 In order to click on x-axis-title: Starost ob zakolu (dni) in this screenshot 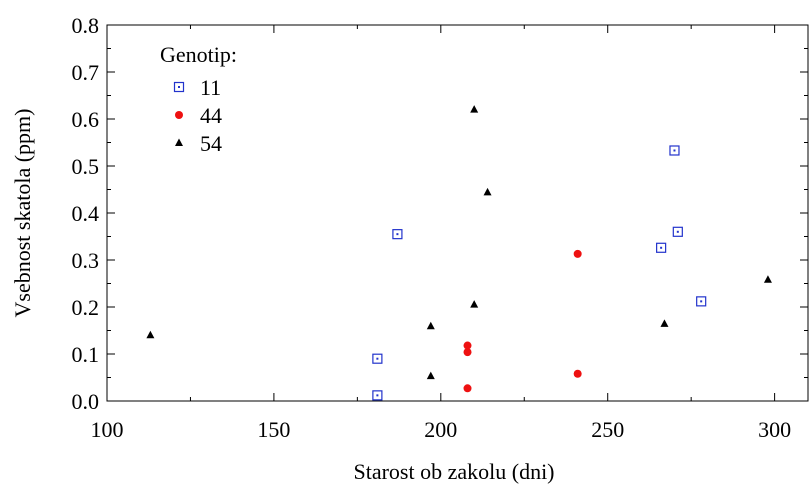, I will do `click(453, 471)`.